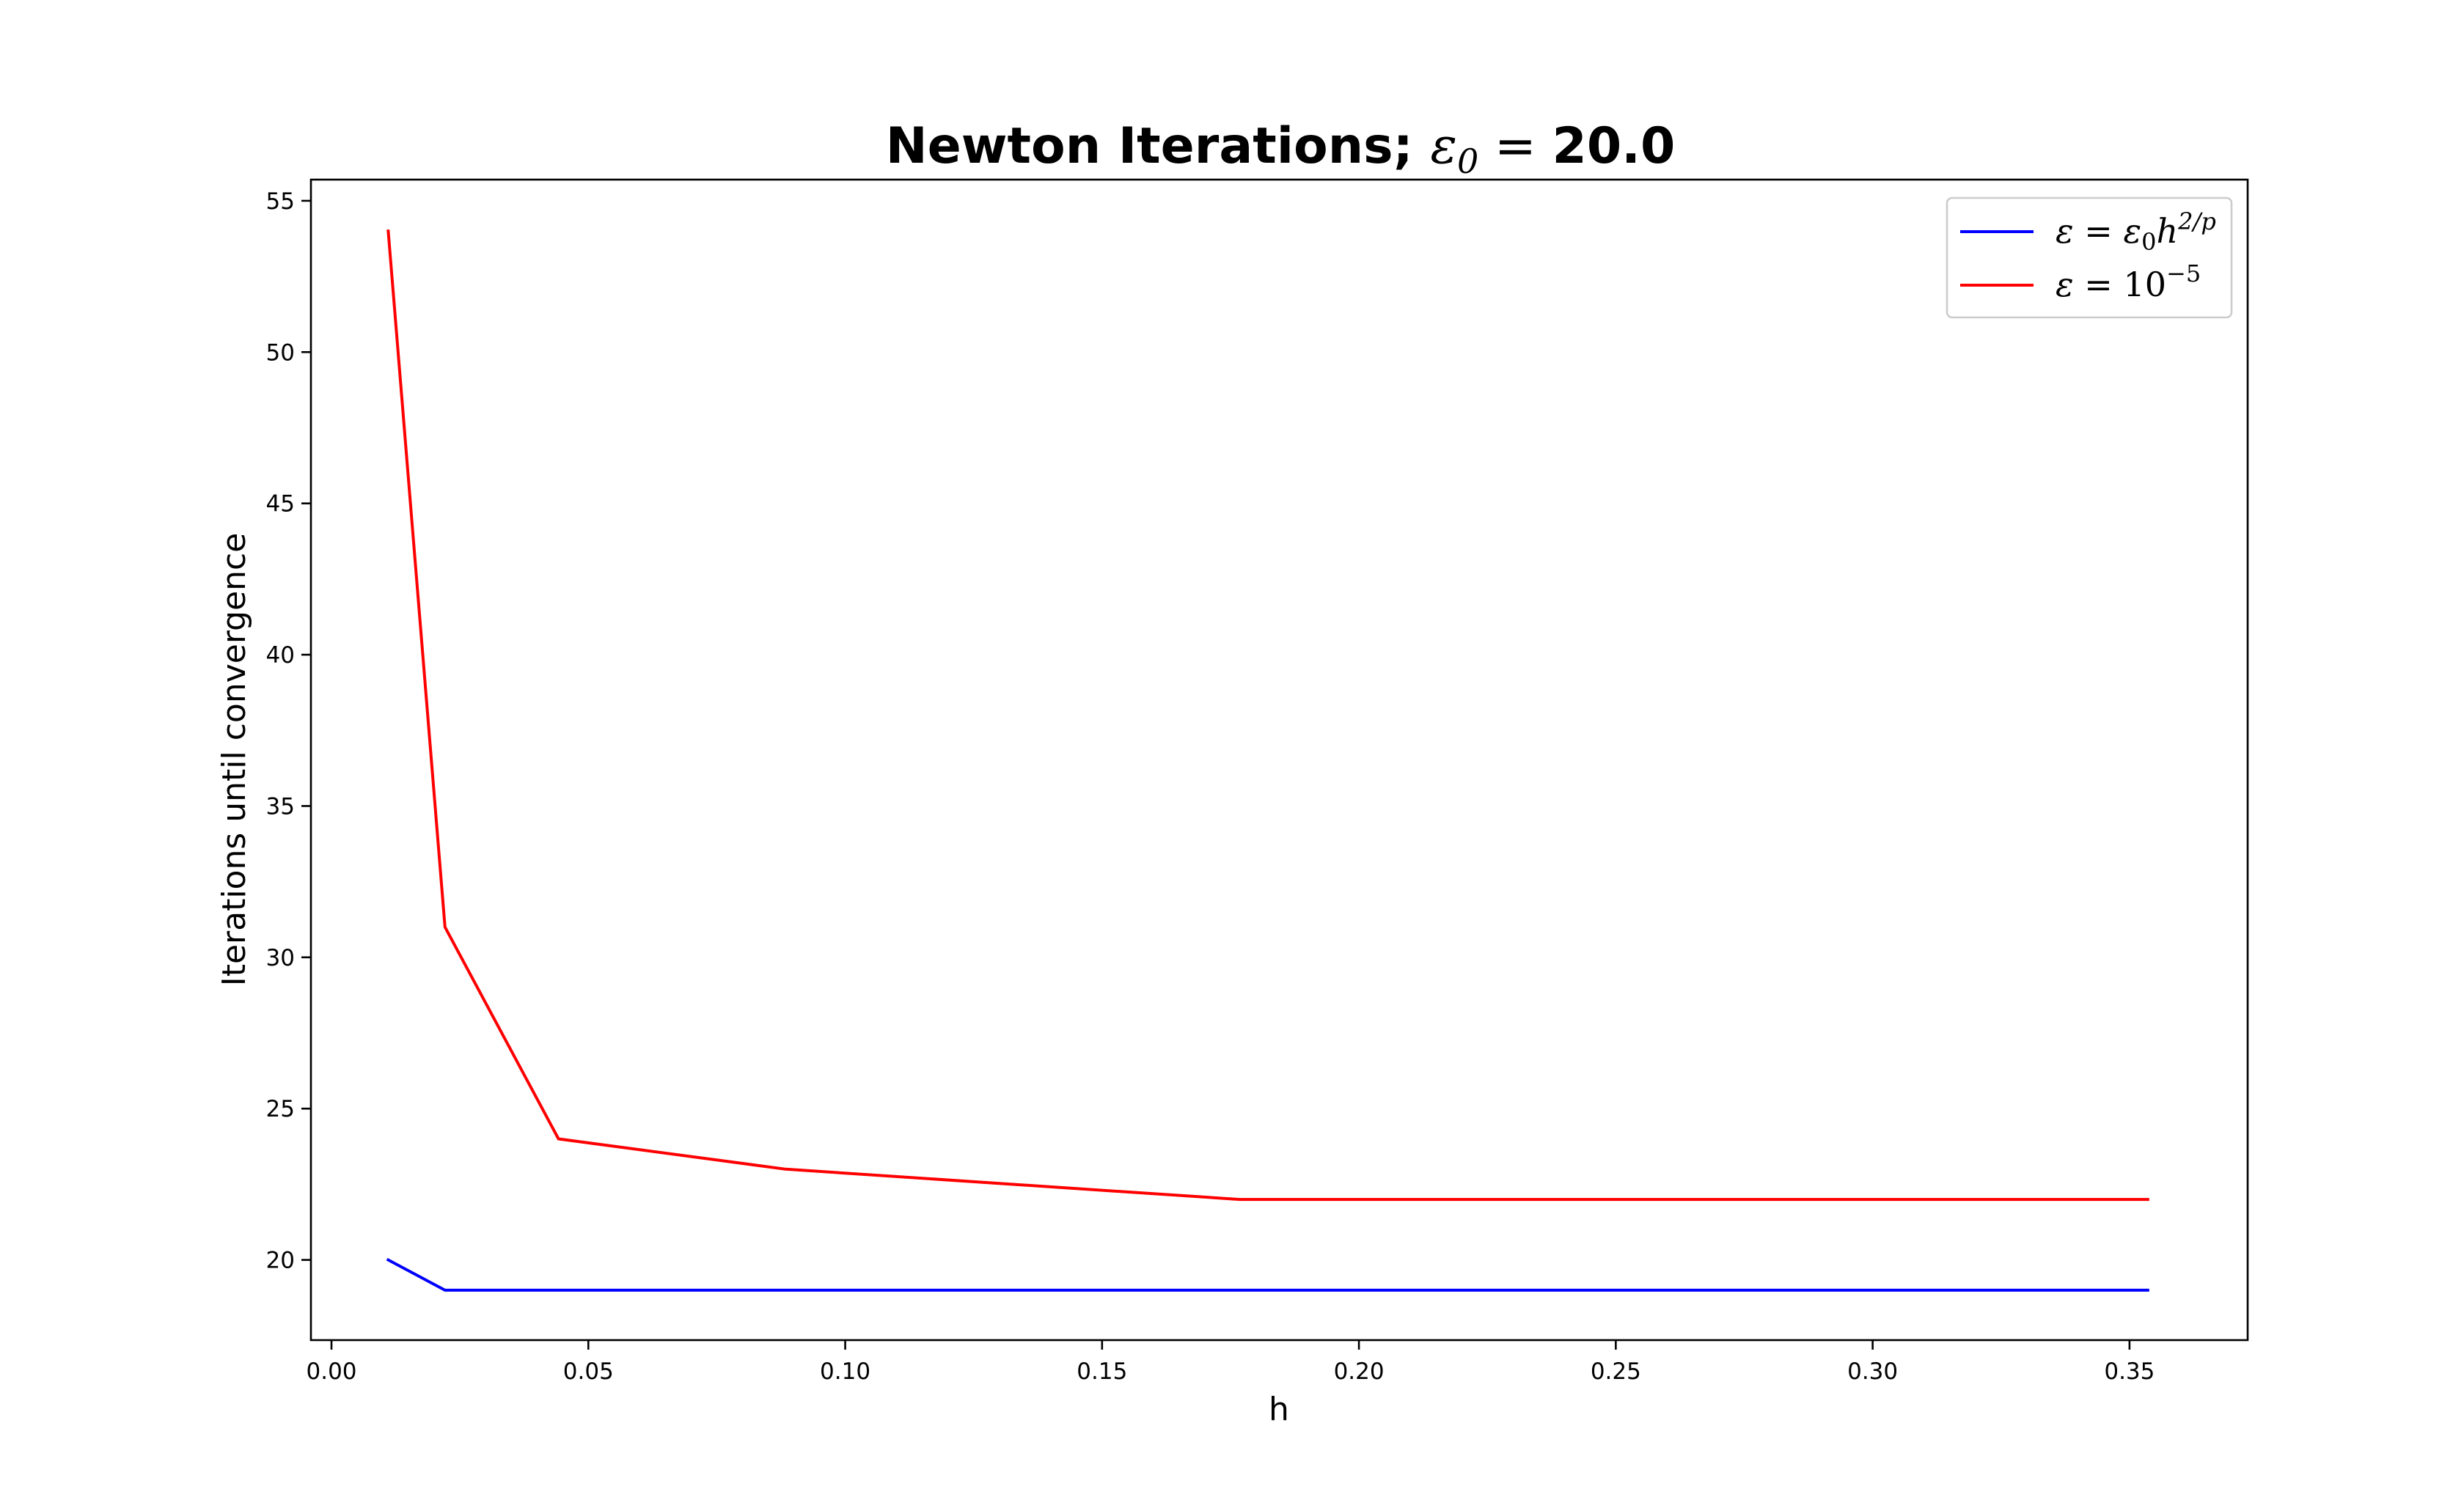 This screenshot has width=2464, height=1486. What do you see at coordinates (2183, 273) in the screenshot?
I see `legend-2-sup: −5` at bounding box center [2183, 273].